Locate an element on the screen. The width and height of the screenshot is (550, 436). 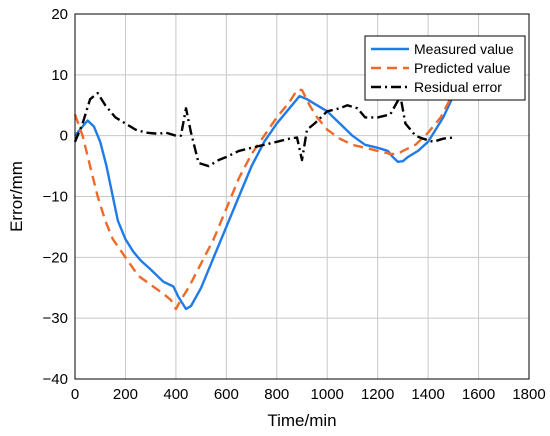
y-axis-title: Error/mm is located at coordinates (16, 196).